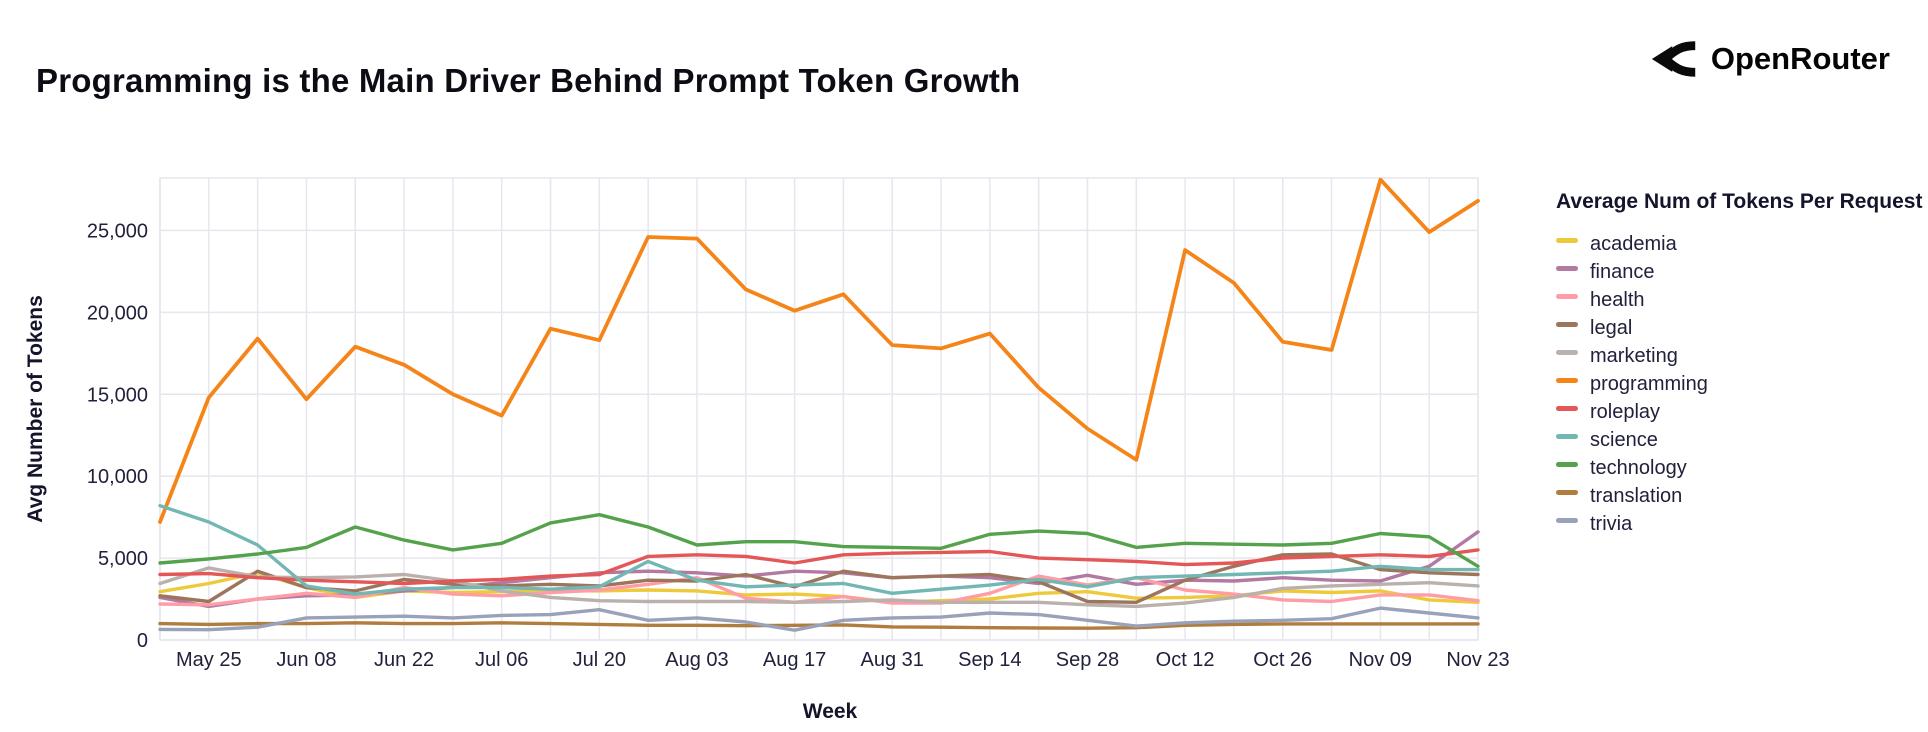 The height and width of the screenshot is (732, 1928). I want to click on x-tick-label: Jun 22, so click(404, 660).